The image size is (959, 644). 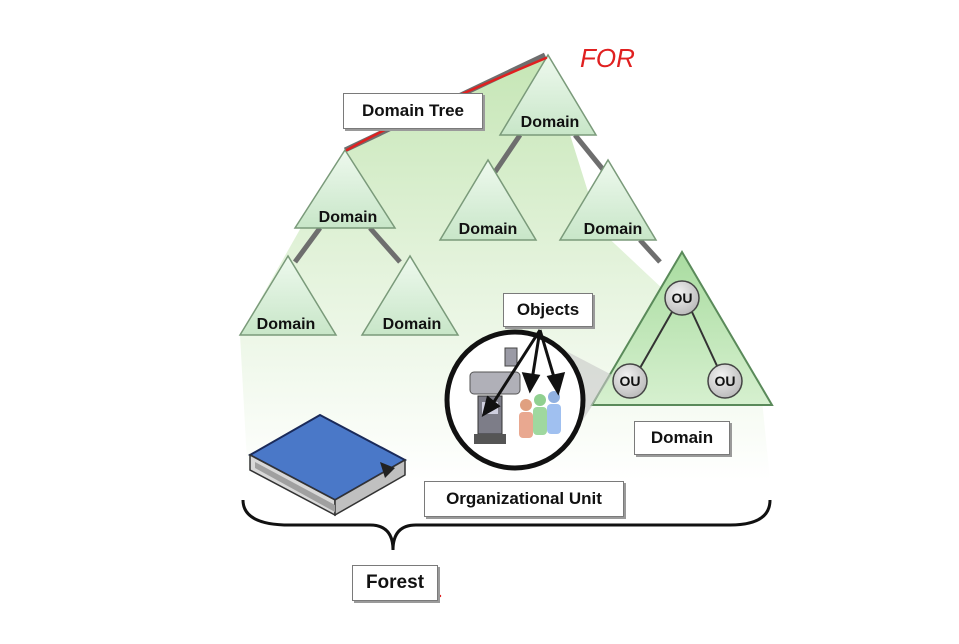 I want to click on users-icon, so click(x=540, y=414).